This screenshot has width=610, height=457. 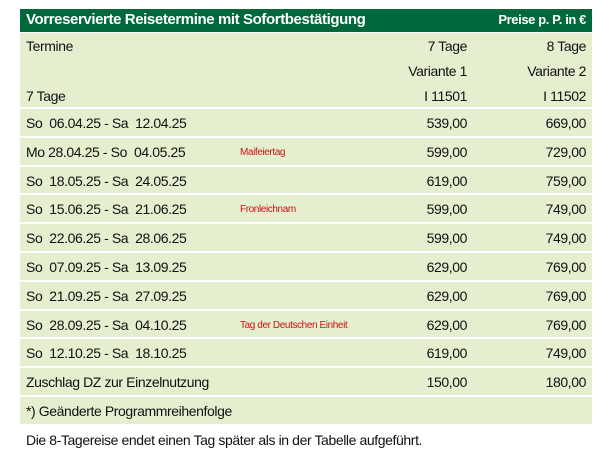 What do you see at coordinates (566, 151) in the screenshot?
I see `price-v2: 729,00` at bounding box center [566, 151].